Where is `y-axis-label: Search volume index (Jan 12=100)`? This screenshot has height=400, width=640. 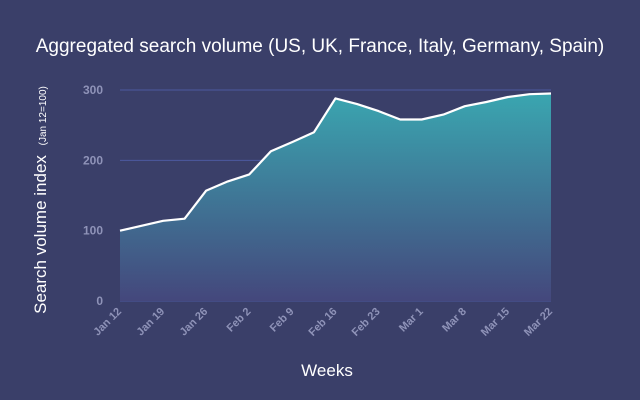 y-axis-label: Search volume index (Jan 12=100) is located at coordinates (40, 200).